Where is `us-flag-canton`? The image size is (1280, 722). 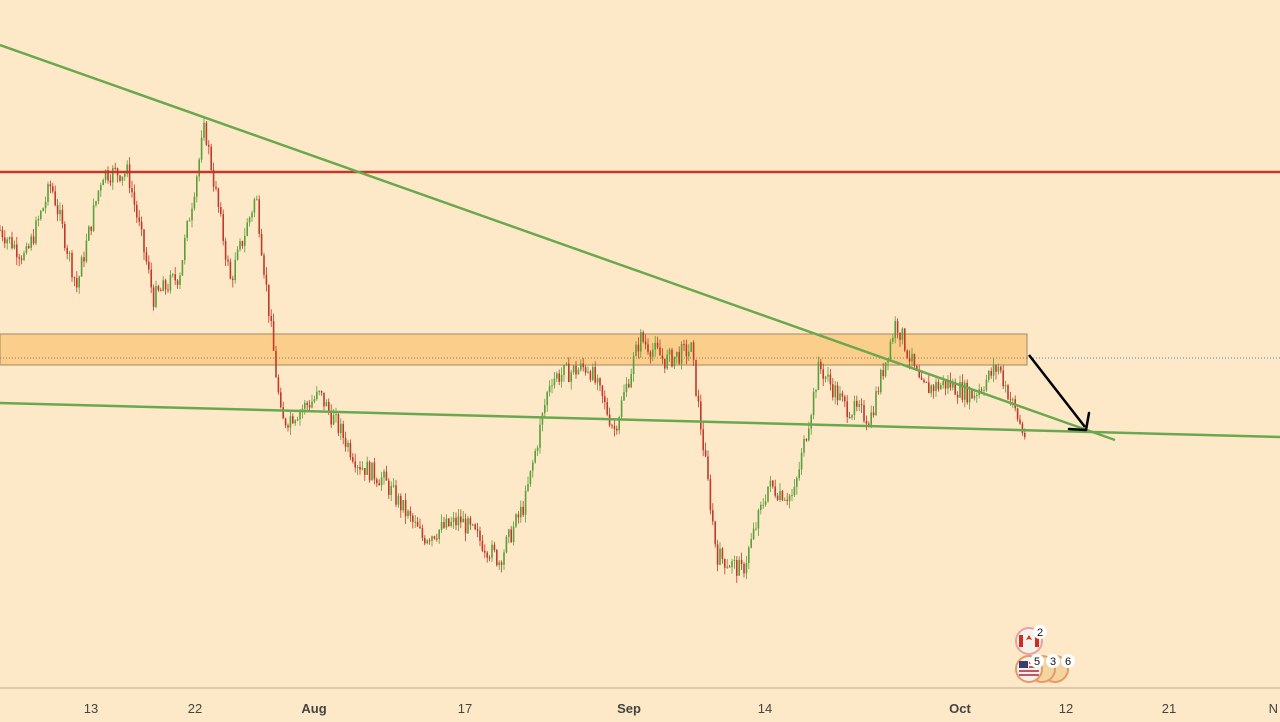
us-flag-canton is located at coordinates (1023, 664).